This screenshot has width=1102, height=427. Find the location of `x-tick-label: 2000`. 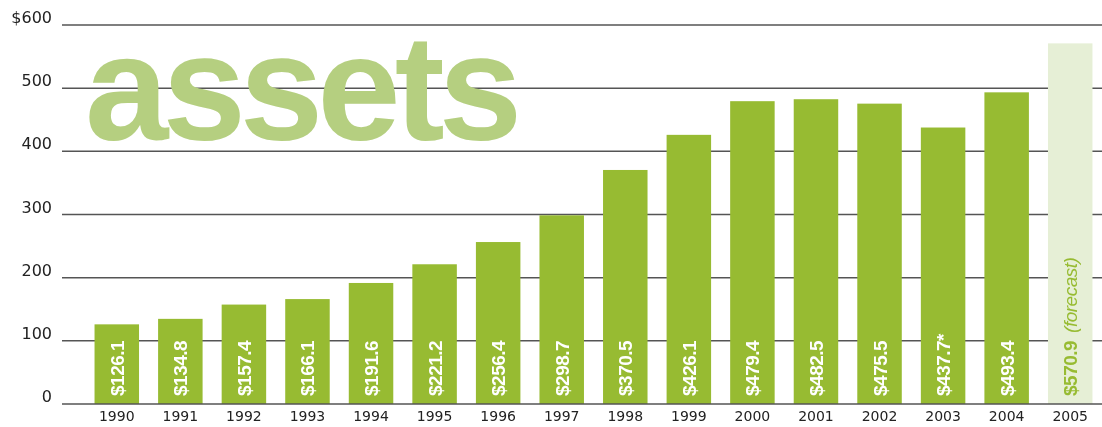

x-tick-label: 2000 is located at coordinates (752, 416).